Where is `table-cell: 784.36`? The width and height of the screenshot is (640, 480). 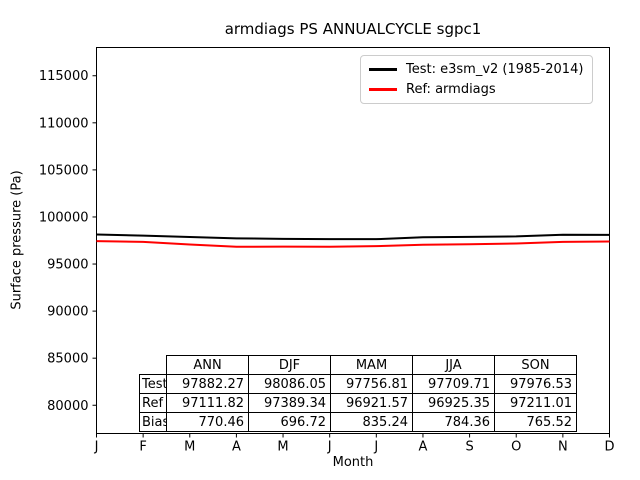 table-cell: 784.36 is located at coordinates (453, 422).